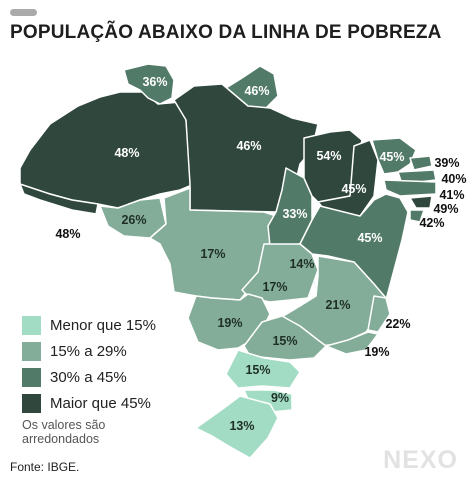 Image resolution: width=474 pixels, height=480 pixels. I want to click on legend-item-15-29: 15% a 29%, so click(89, 351).